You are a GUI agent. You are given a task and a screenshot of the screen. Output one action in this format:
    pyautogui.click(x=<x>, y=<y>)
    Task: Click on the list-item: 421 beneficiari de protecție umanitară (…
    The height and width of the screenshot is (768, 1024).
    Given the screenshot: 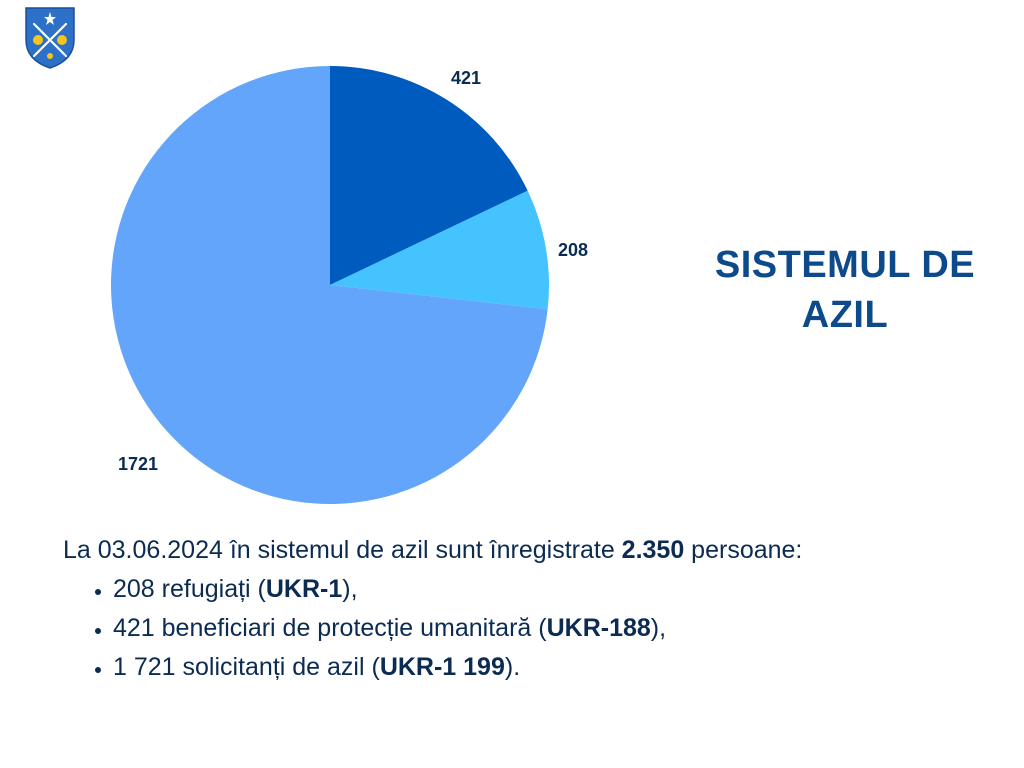 What is the action you would take?
    pyautogui.click(x=558, y=628)
    